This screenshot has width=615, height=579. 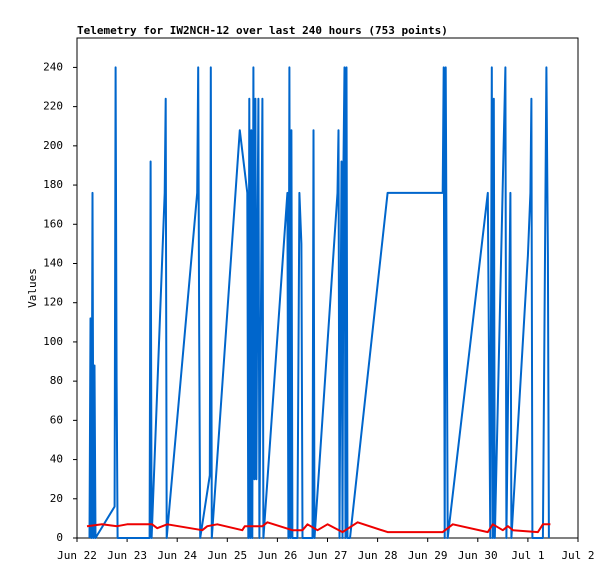 What do you see at coordinates (127, 555) in the screenshot?
I see `x-tick-label: Jun 23` at bounding box center [127, 555].